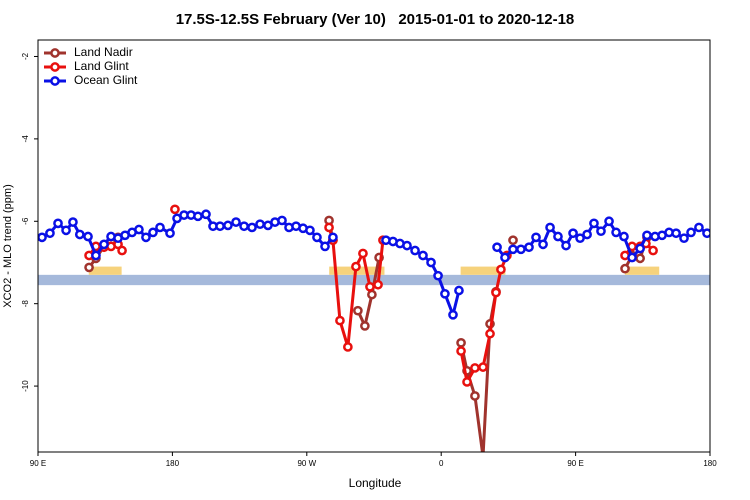  I want to click on legend-label: Land Nadir, so click(103, 52).